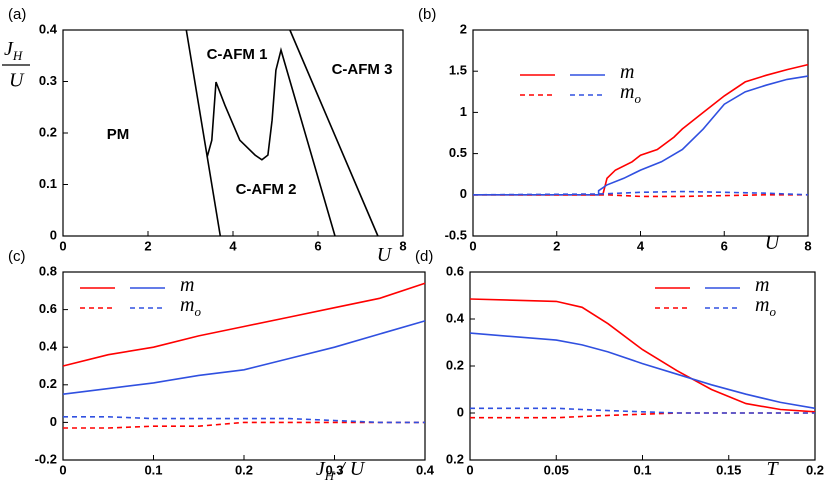  I want to click on x-tick-label: 0.15, so click(728, 469).